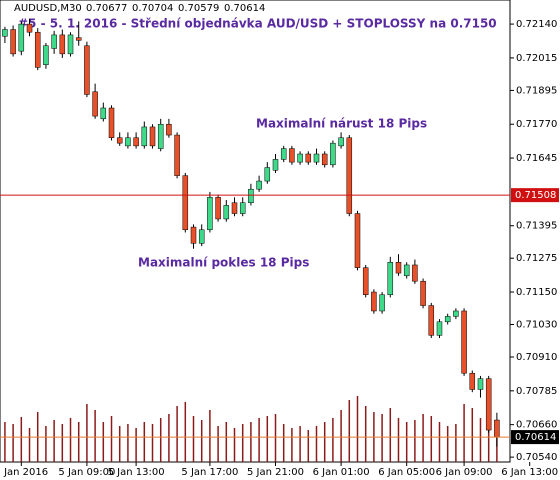  I want to click on y-tick-label: 0.71030, so click(536, 325).